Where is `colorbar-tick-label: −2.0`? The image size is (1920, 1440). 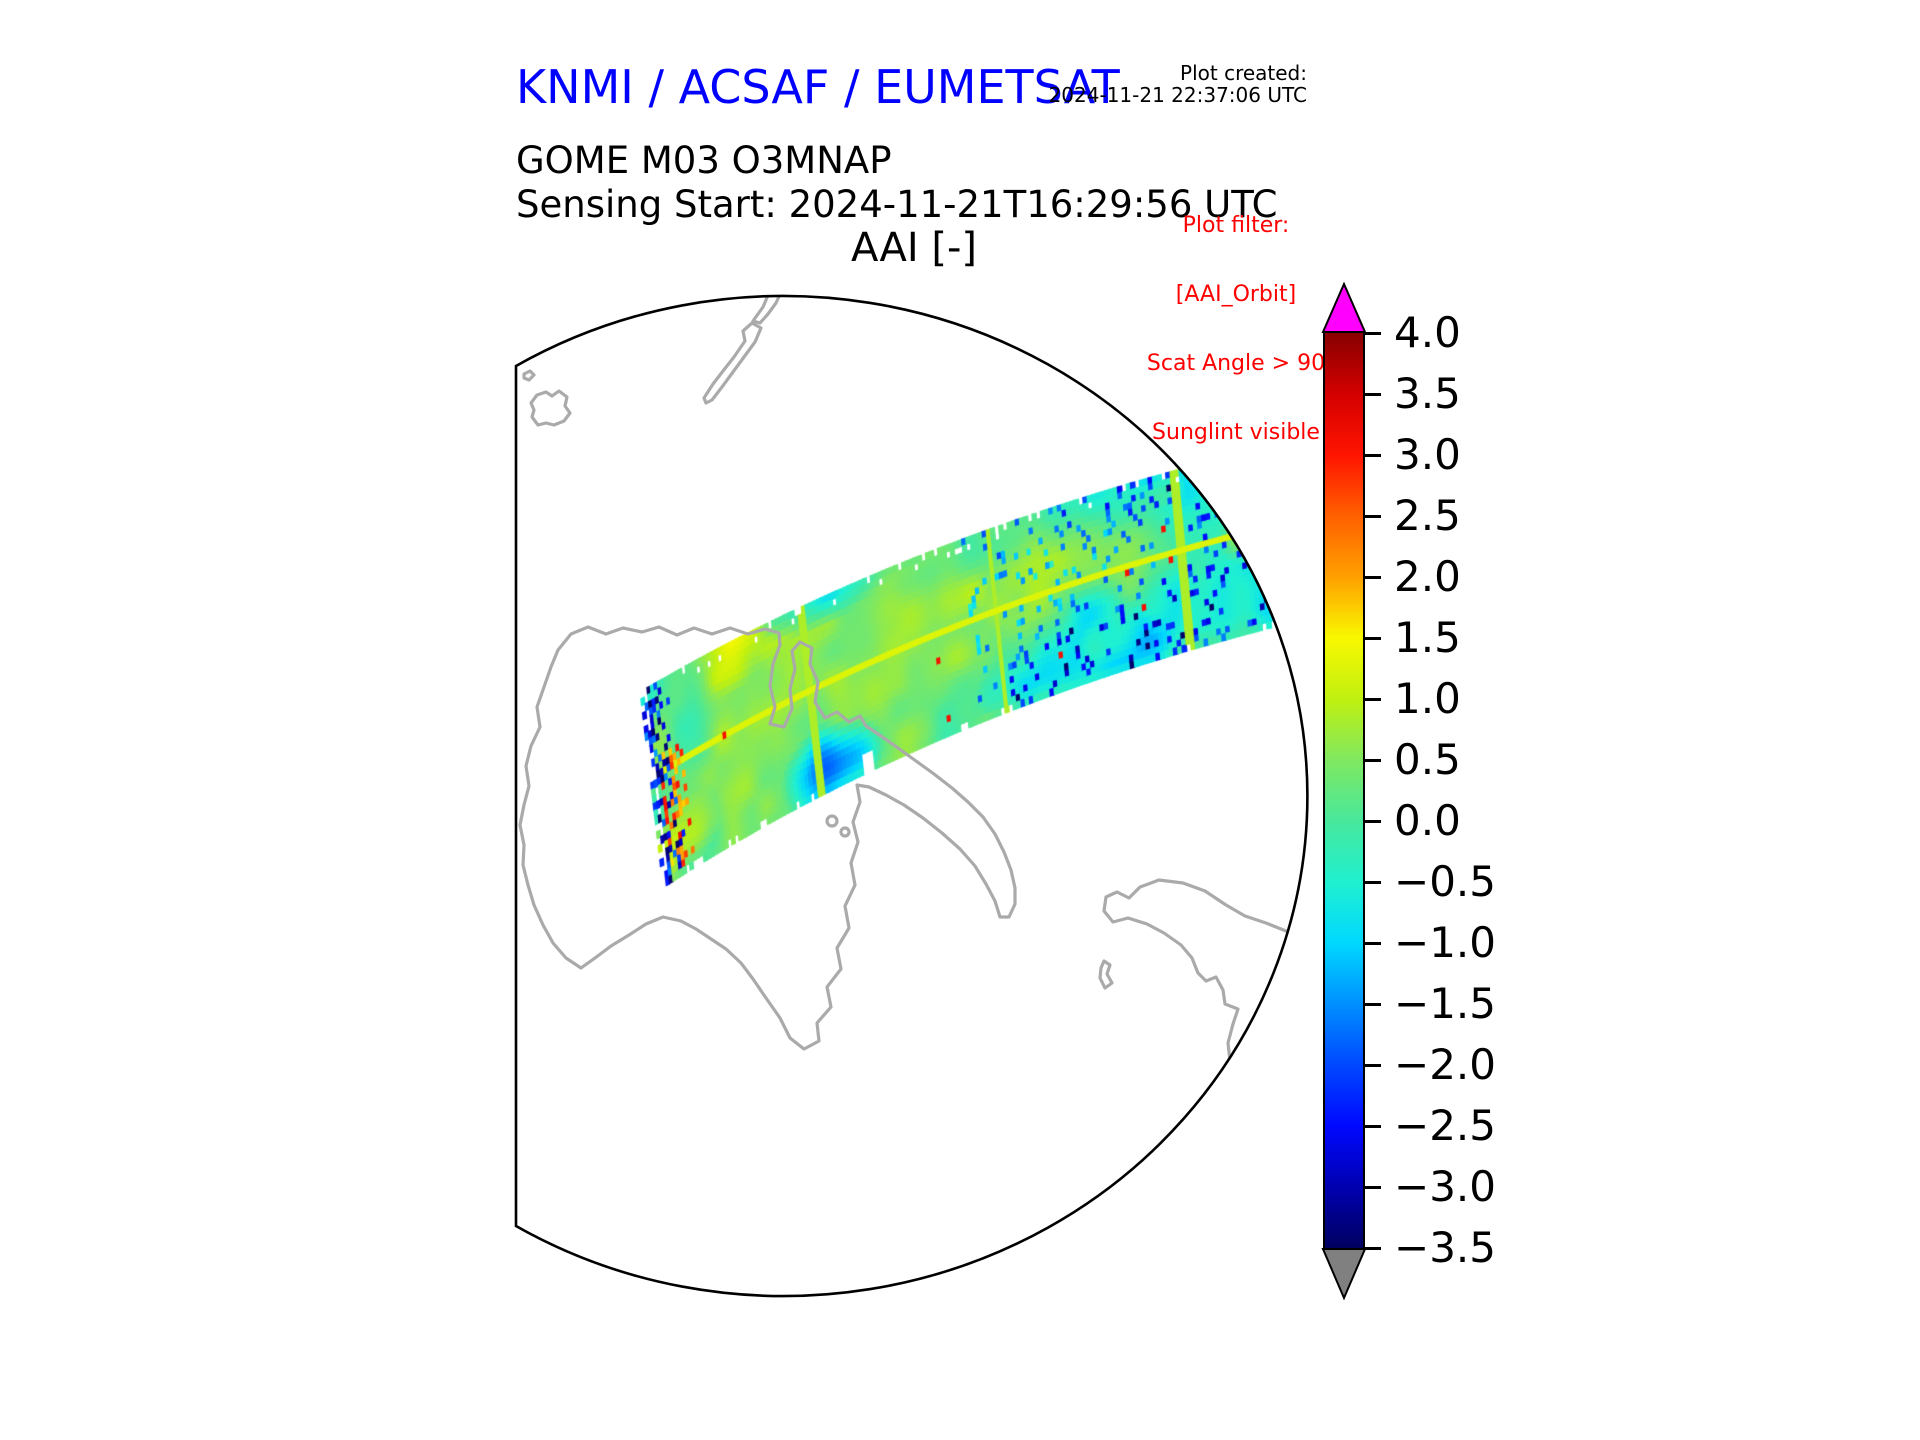
colorbar-tick-label: −2.0 is located at coordinates (1445, 1064).